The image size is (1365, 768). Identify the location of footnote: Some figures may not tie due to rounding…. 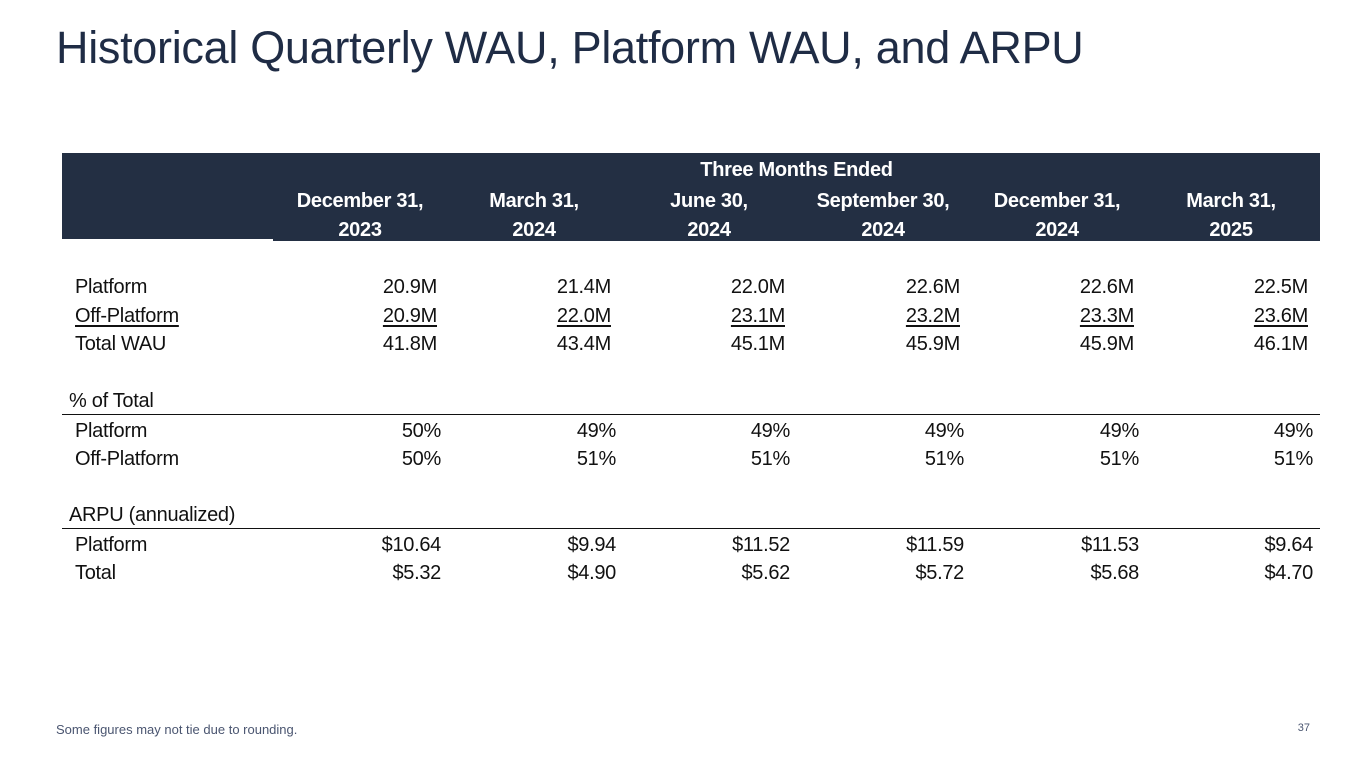
(177, 729).